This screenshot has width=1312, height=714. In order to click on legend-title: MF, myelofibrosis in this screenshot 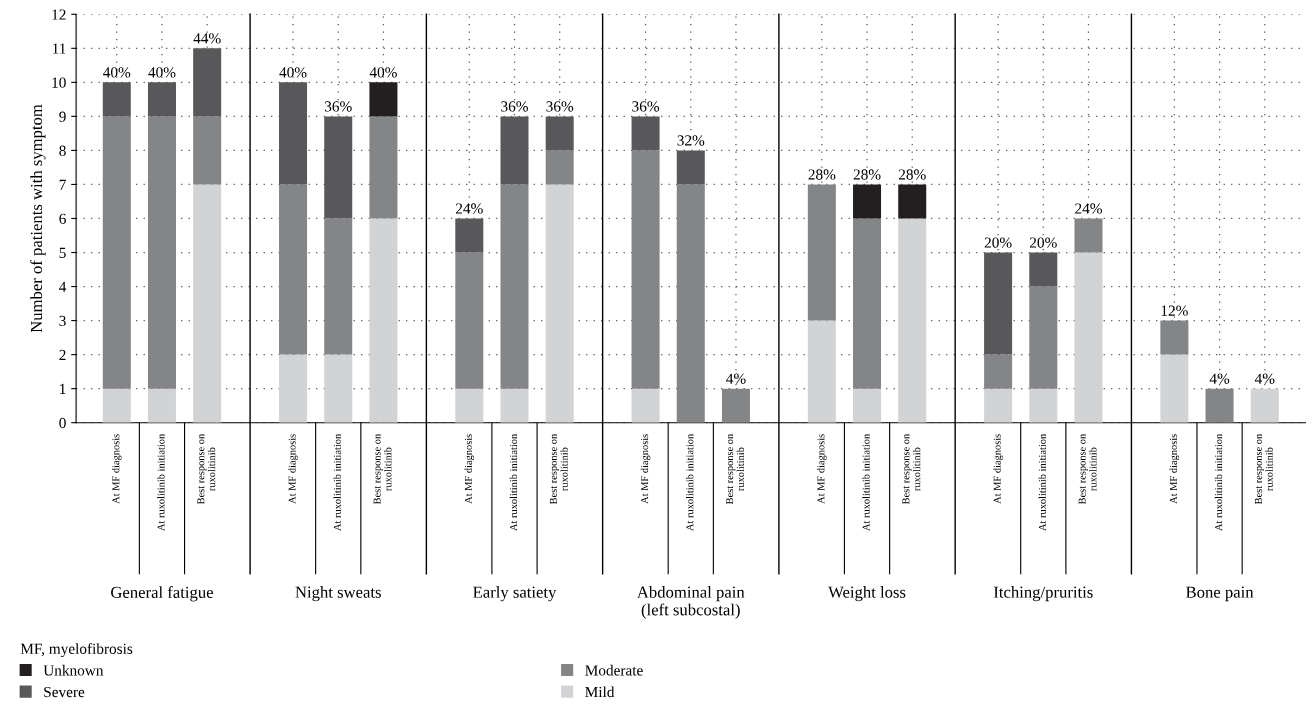, I will do `click(76, 650)`.